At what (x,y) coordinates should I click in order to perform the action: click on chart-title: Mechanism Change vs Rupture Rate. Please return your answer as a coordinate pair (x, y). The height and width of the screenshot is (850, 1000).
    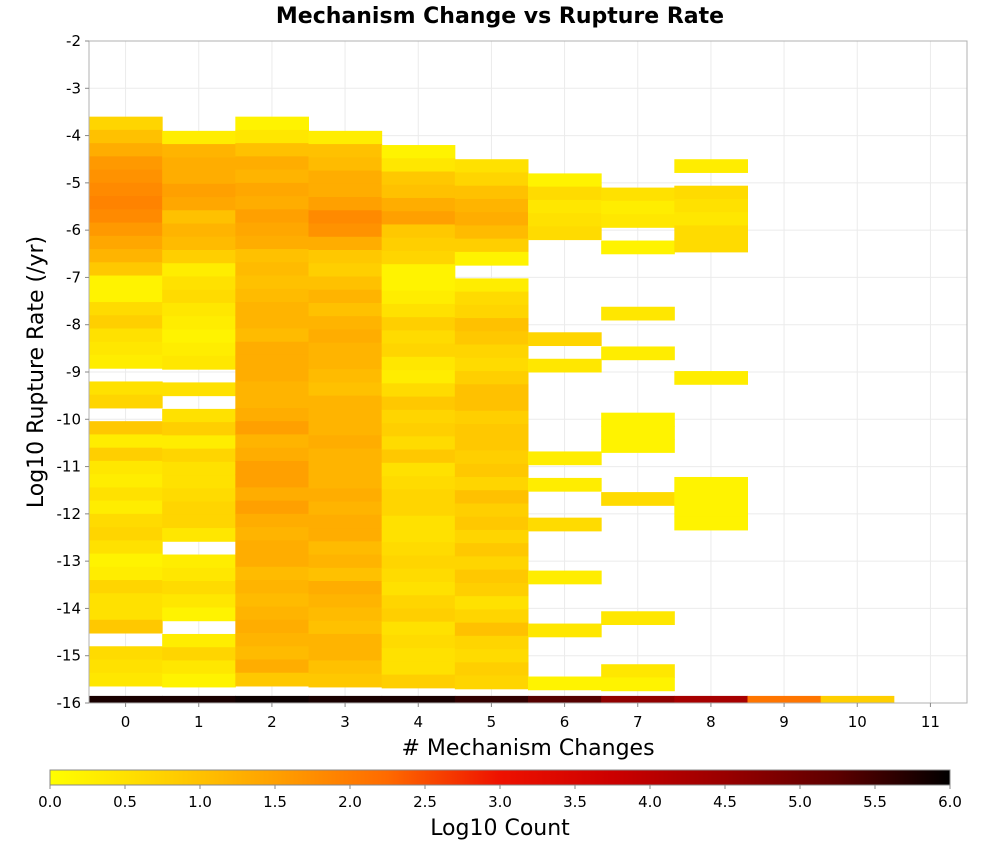
    Looking at the image, I should click on (500, 16).